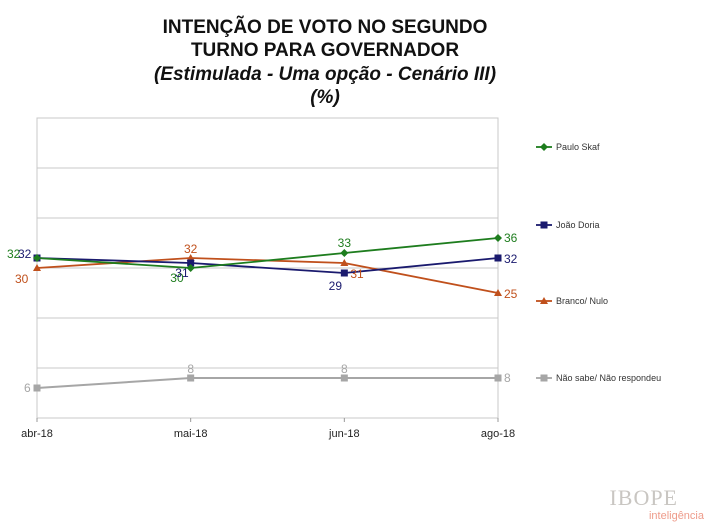 The image size is (710, 531). Describe the element at coordinates (27, 388) in the screenshot. I see `data-label: 6` at that location.